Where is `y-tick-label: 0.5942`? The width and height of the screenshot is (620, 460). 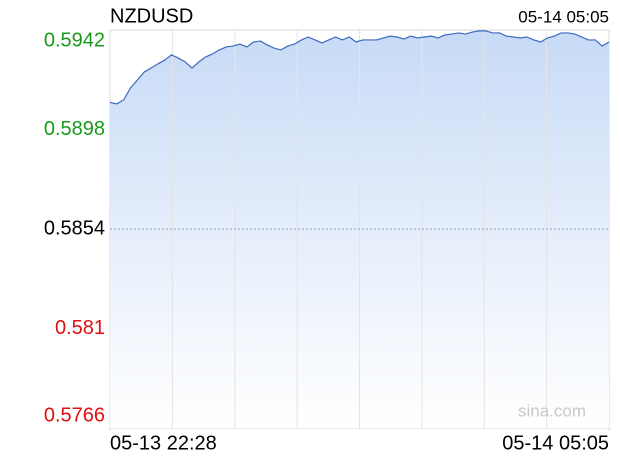 y-tick-label: 0.5942 is located at coordinates (74, 40).